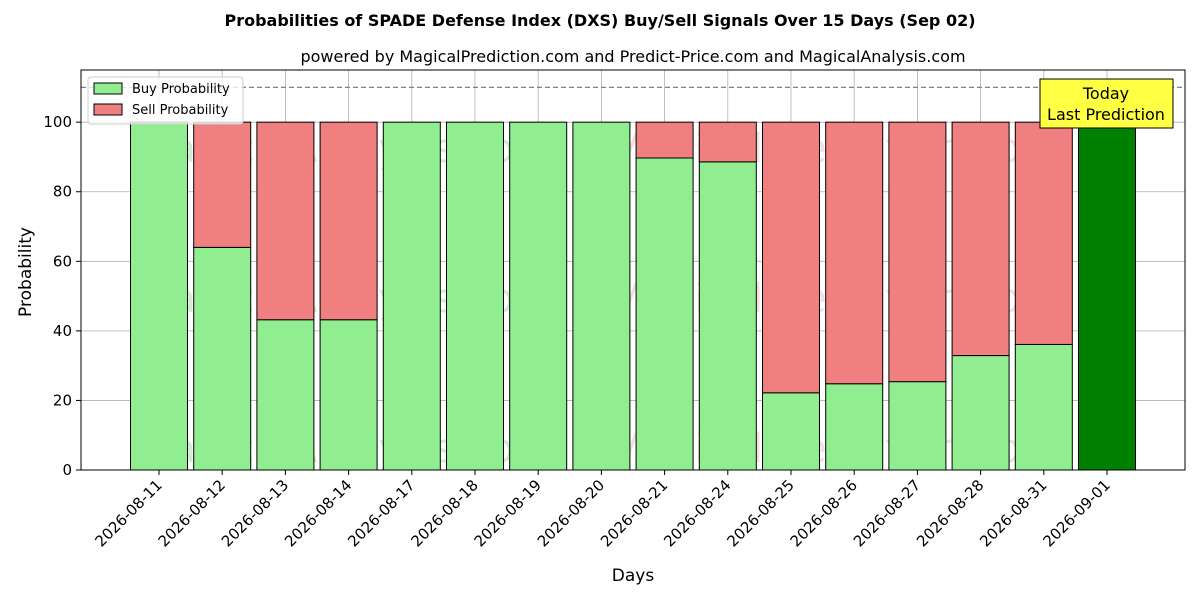 The image size is (1200, 600). What do you see at coordinates (633, 576) in the screenshot?
I see `x-axis-label: Days` at bounding box center [633, 576].